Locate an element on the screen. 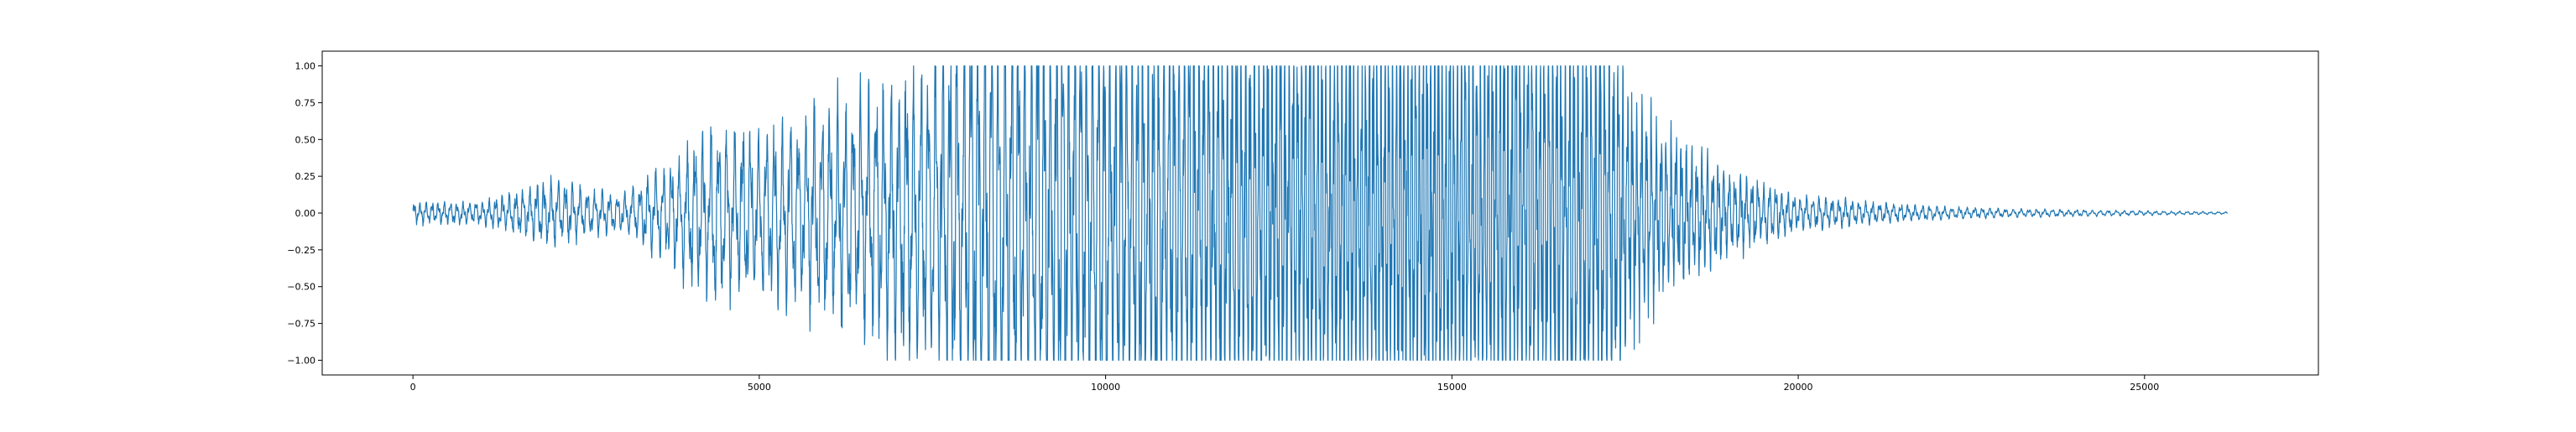 This screenshot has height=432, width=2576. x-tick-label: 20000 is located at coordinates (1798, 387).